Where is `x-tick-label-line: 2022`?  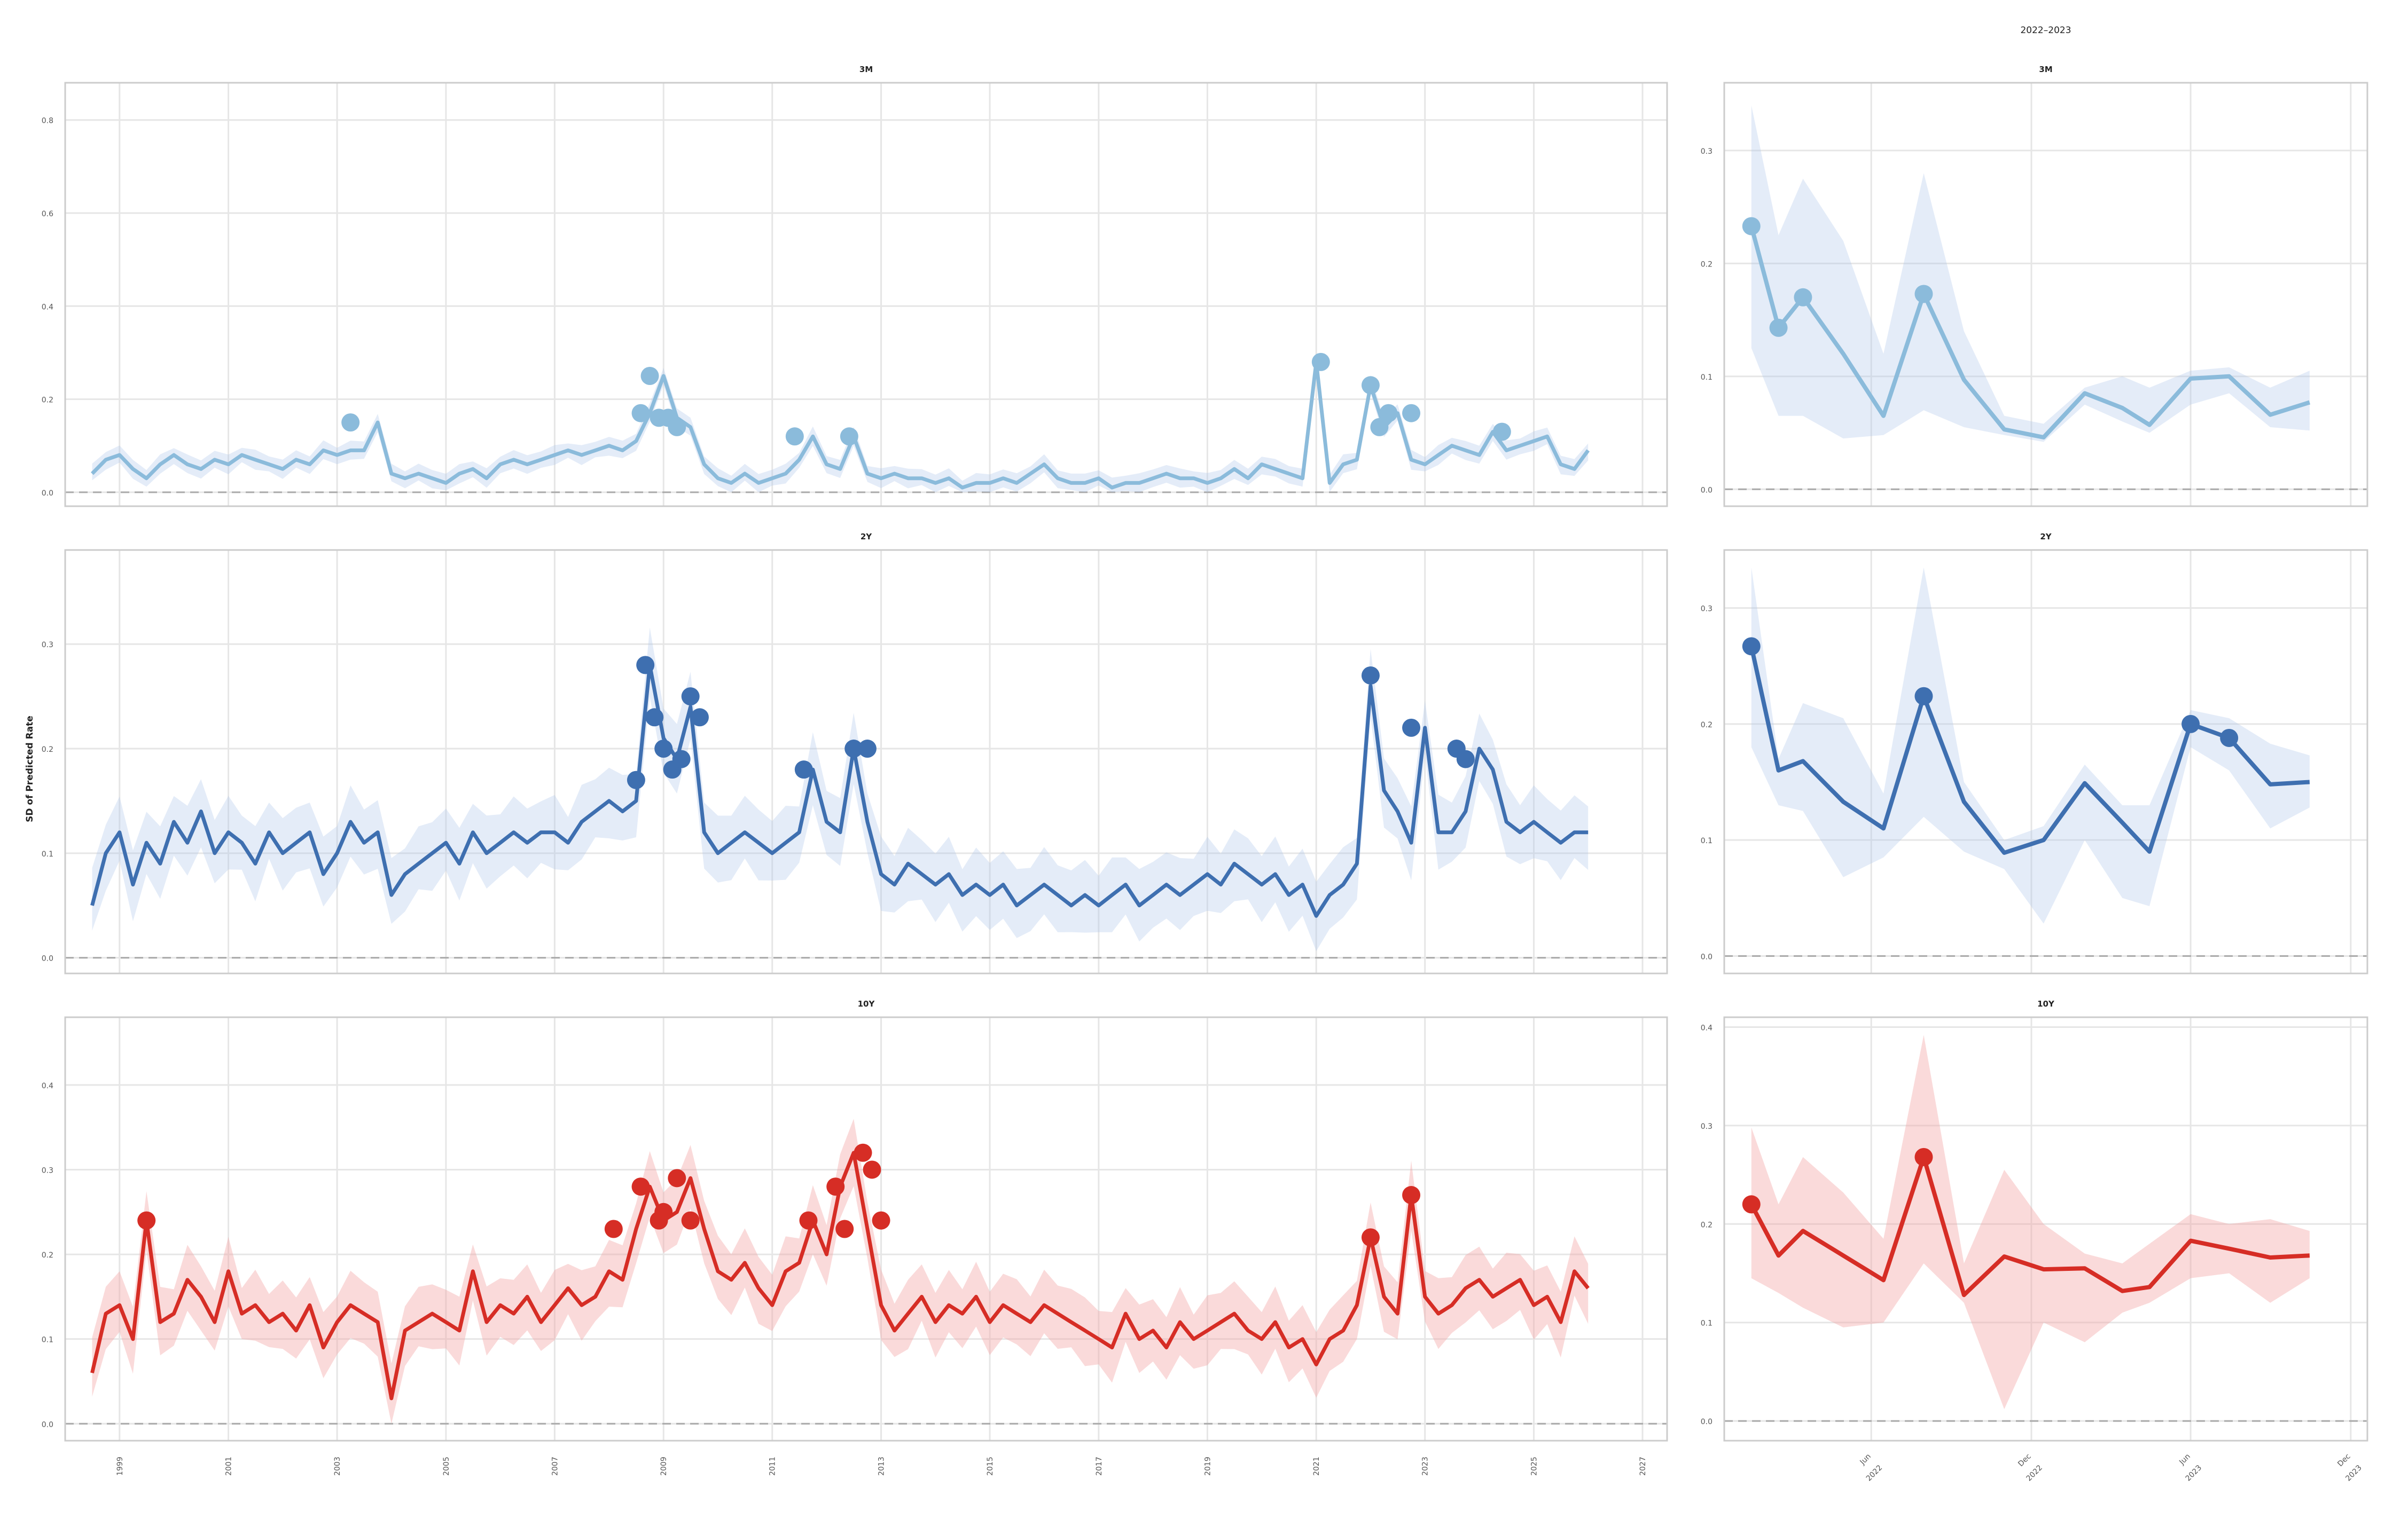 x-tick-label-line: 2022 is located at coordinates (2034, 1473).